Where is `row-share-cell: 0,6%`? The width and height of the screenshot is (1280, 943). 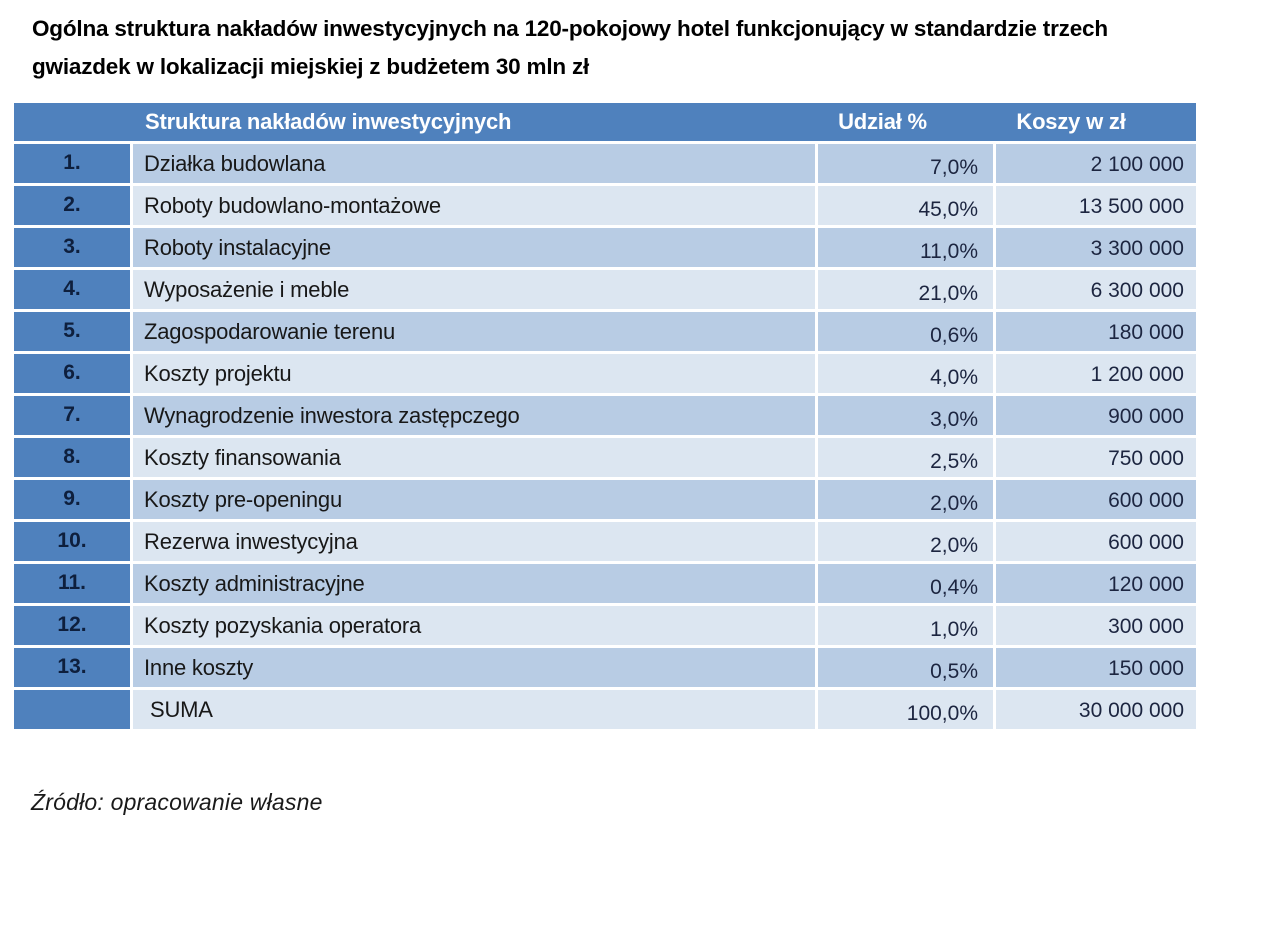
row-share-cell: 0,6% is located at coordinates (905, 331).